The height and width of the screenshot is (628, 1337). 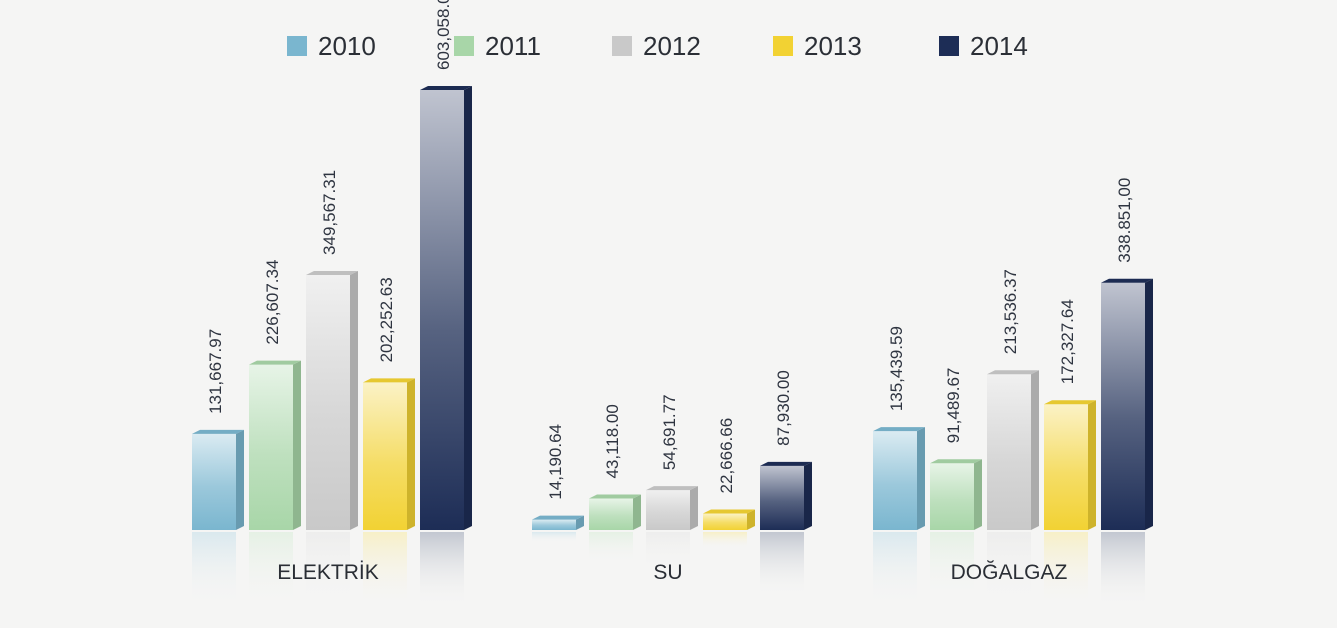 What do you see at coordinates (386, 319) in the screenshot?
I see `value-label: 202,252.63` at bounding box center [386, 319].